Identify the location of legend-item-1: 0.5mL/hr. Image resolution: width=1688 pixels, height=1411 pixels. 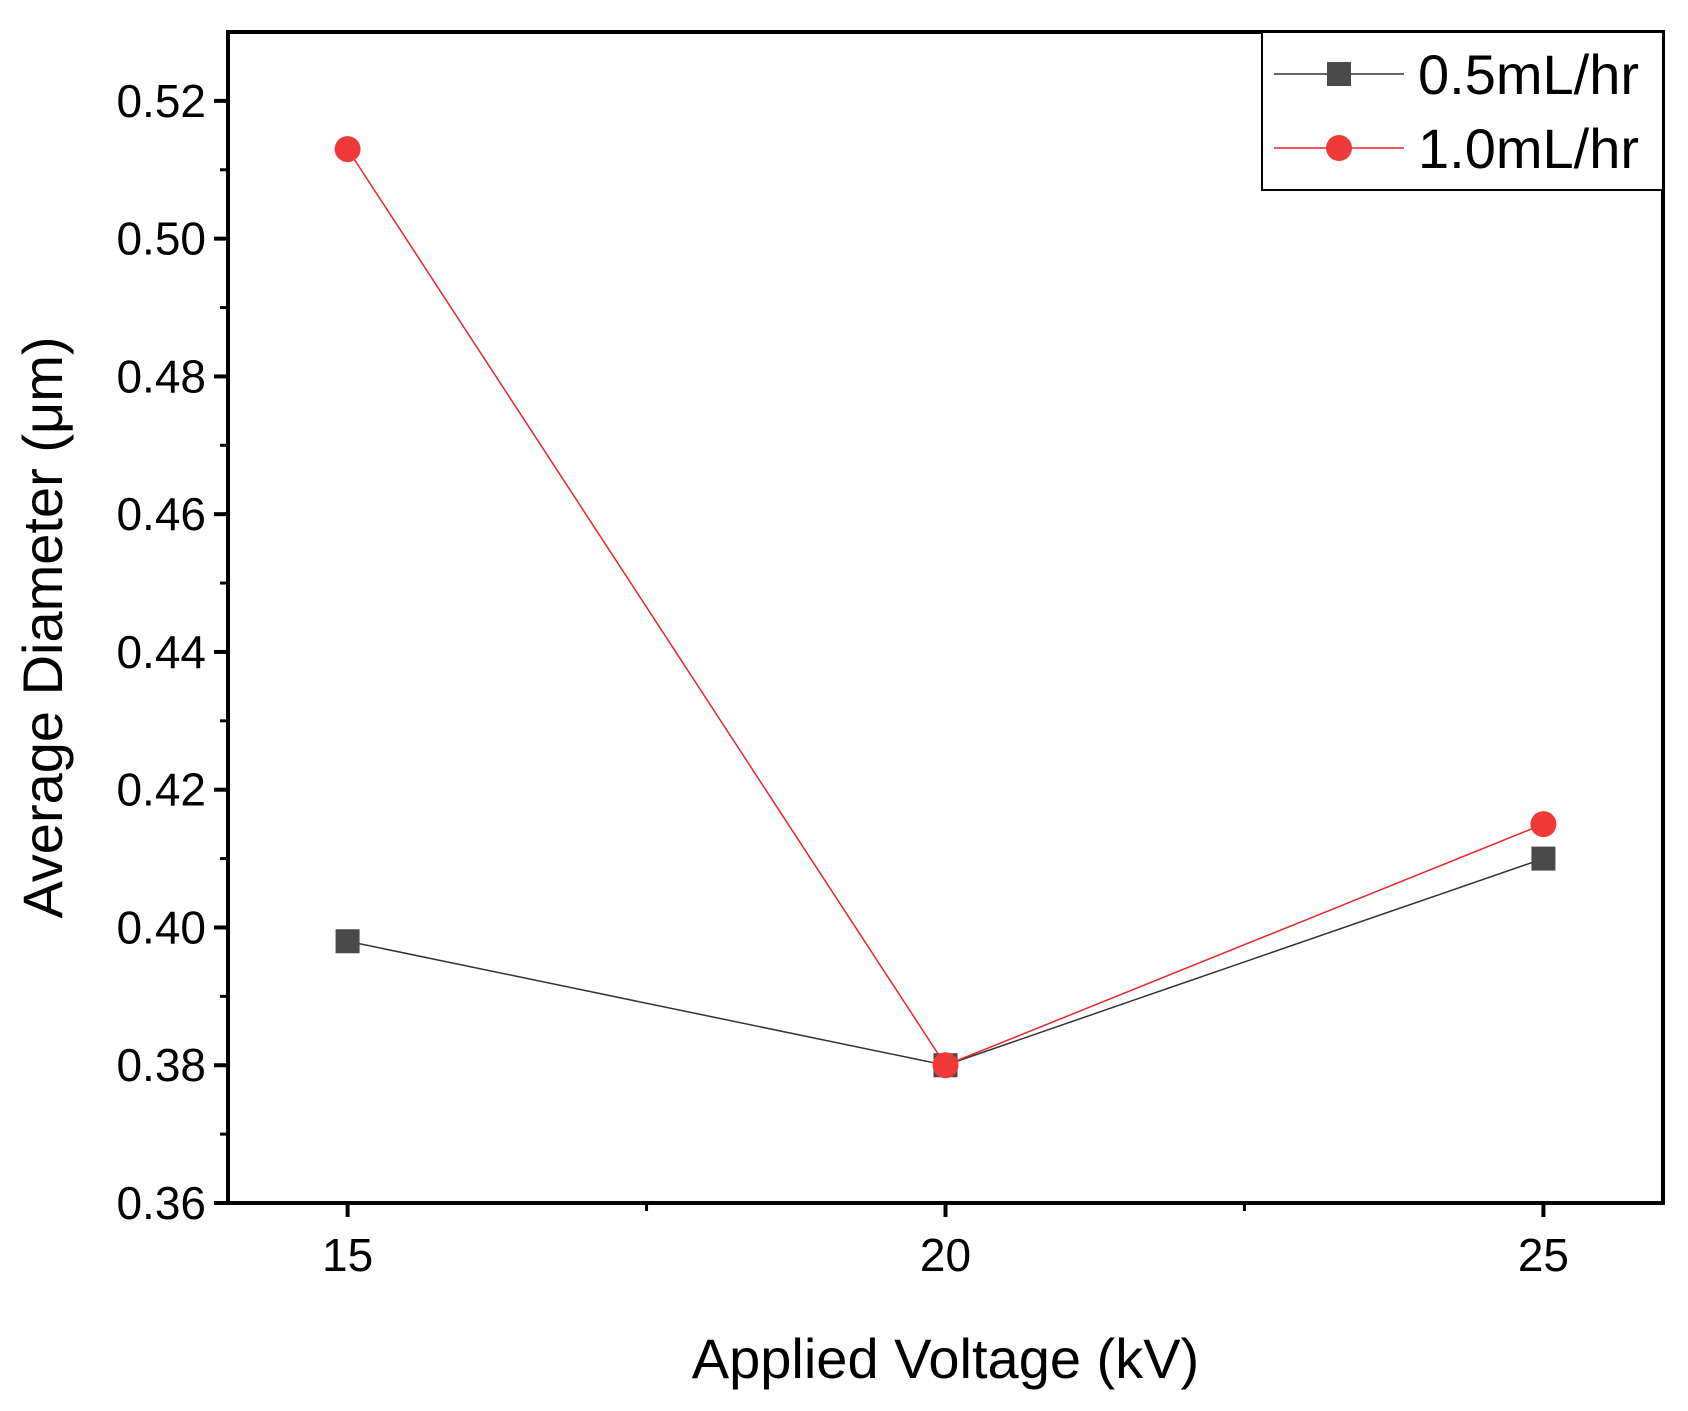
(1456, 74).